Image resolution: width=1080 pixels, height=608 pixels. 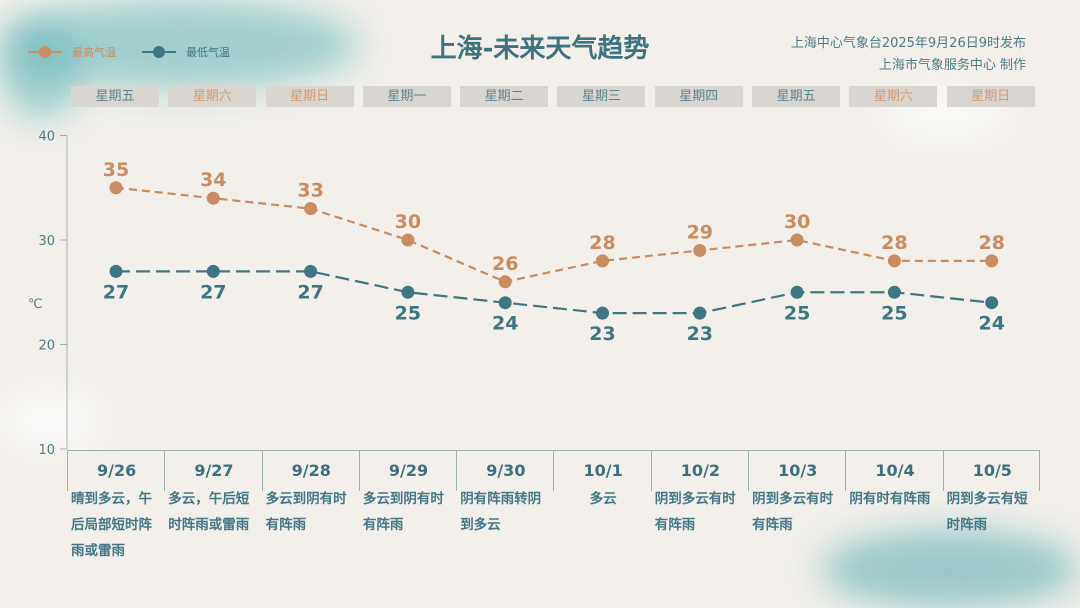 What do you see at coordinates (213, 180) in the screenshot?
I see `data-label: 34` at bounding box center [213, 180].